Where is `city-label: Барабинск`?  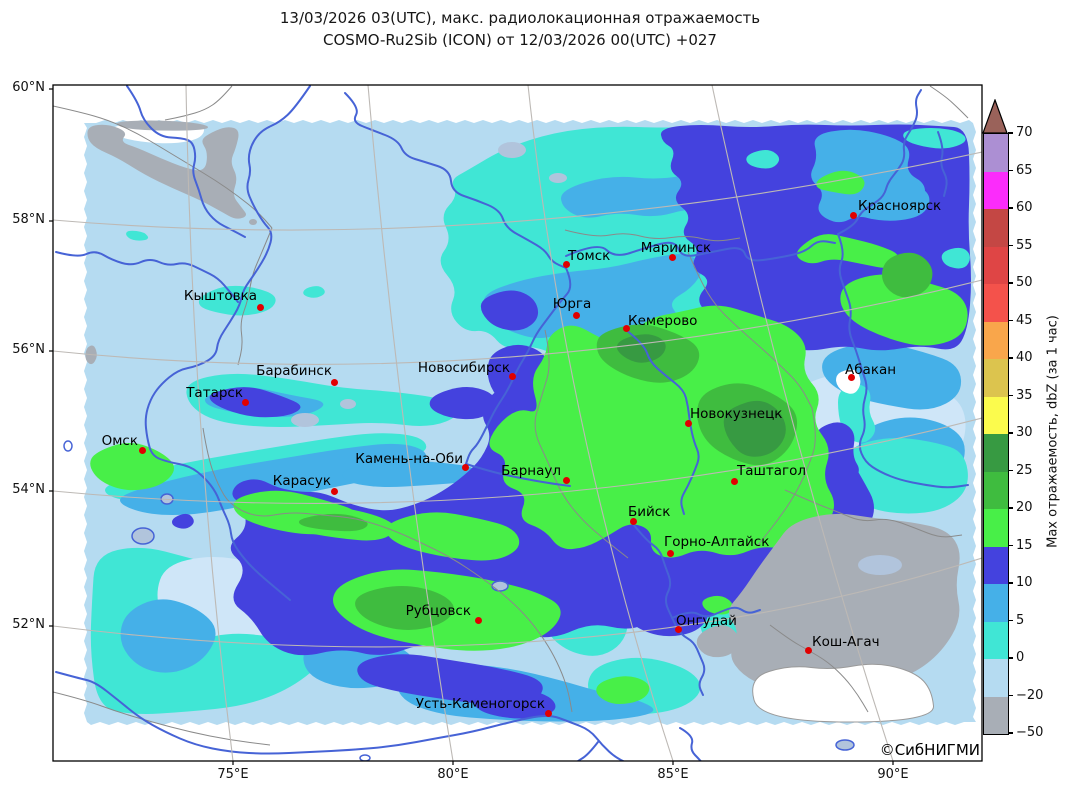
city-label: Барабинск is located at coordinates (294, 371).